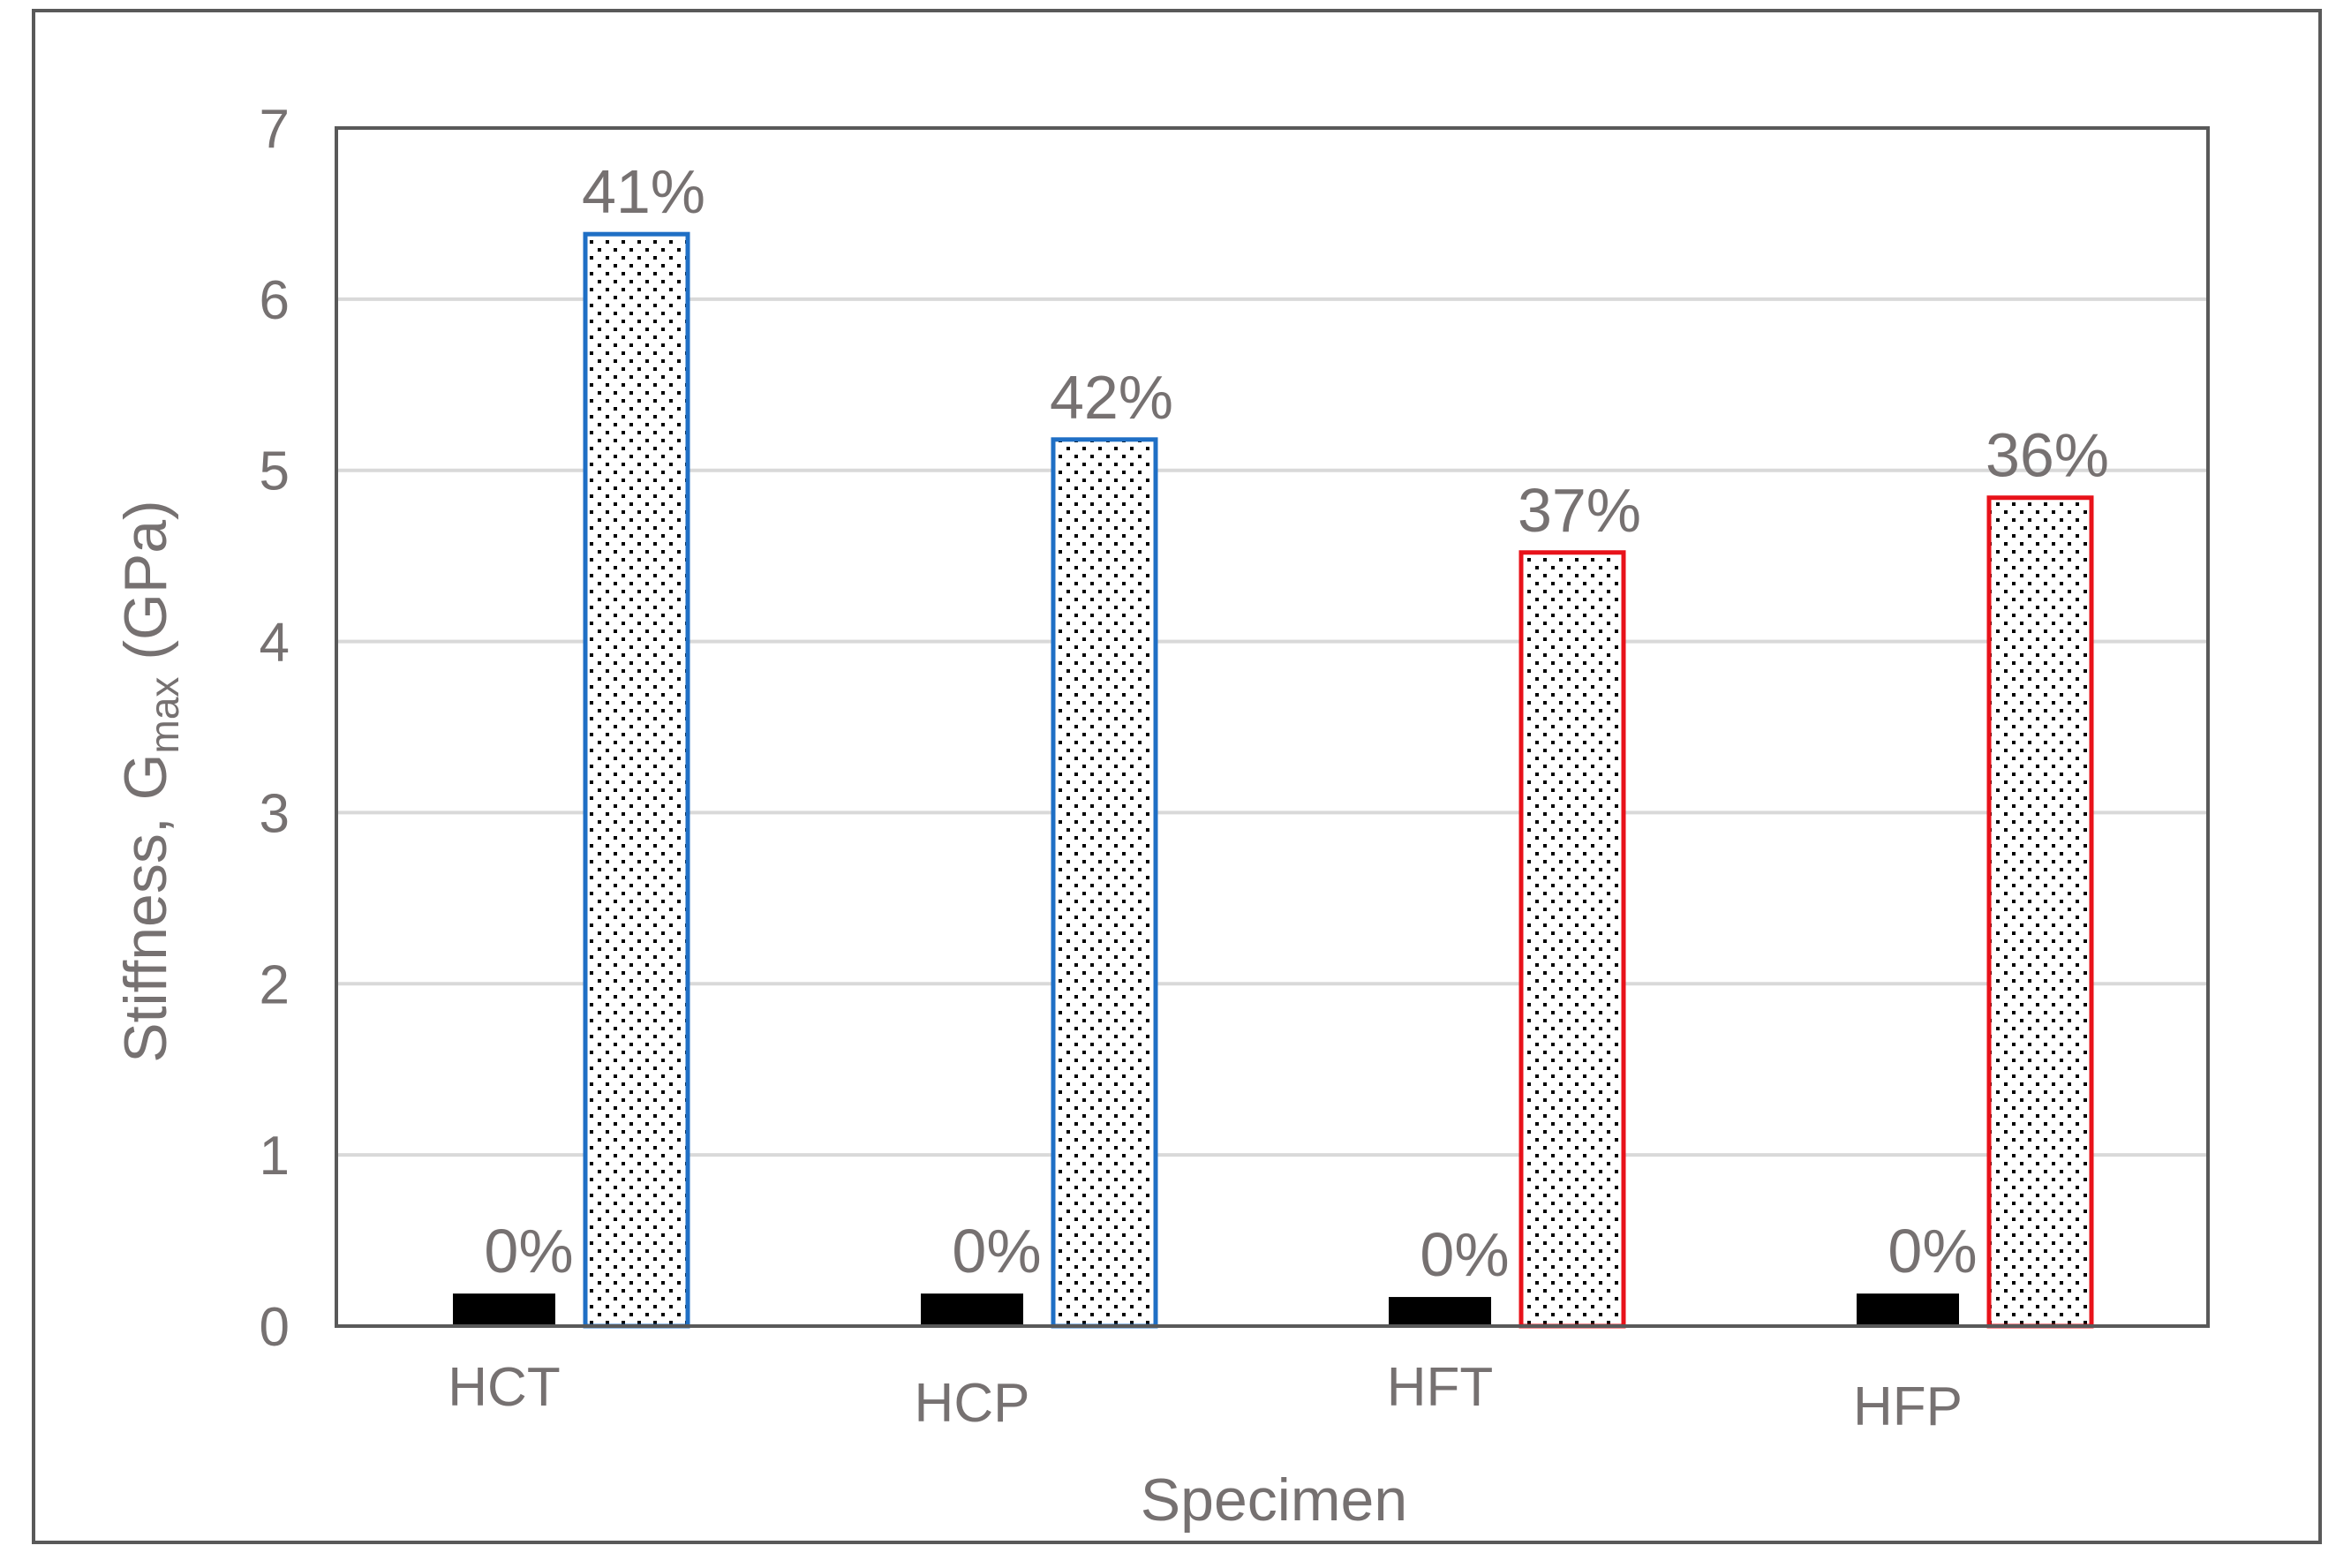 This screenshot has width=2336, height=1568. What do you see at coordinates (504, 1387) in the screenshot?
I see `x-category-label: HCT` at bounding box center [504, 1387].